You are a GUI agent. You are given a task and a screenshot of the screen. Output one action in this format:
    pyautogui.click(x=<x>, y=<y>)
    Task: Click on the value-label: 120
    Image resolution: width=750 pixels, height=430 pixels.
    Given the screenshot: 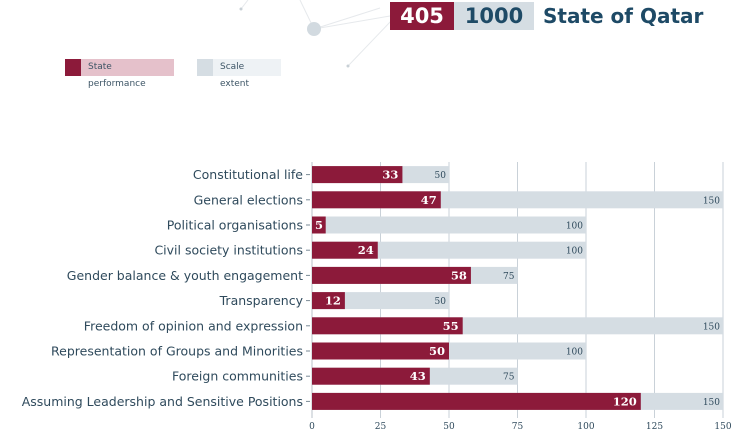 What is the action you would take?
    pyautogui.click(x=625, y=401)
    